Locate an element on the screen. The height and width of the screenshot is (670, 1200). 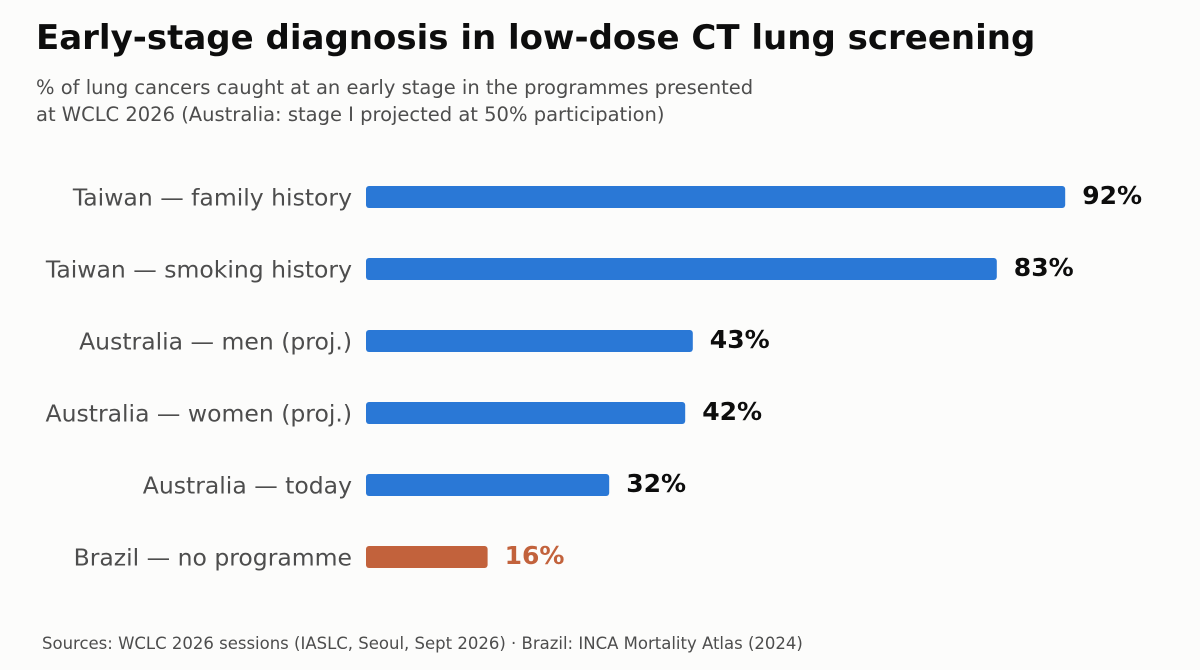
value-label: 43% is located at coordinates (740, 339).